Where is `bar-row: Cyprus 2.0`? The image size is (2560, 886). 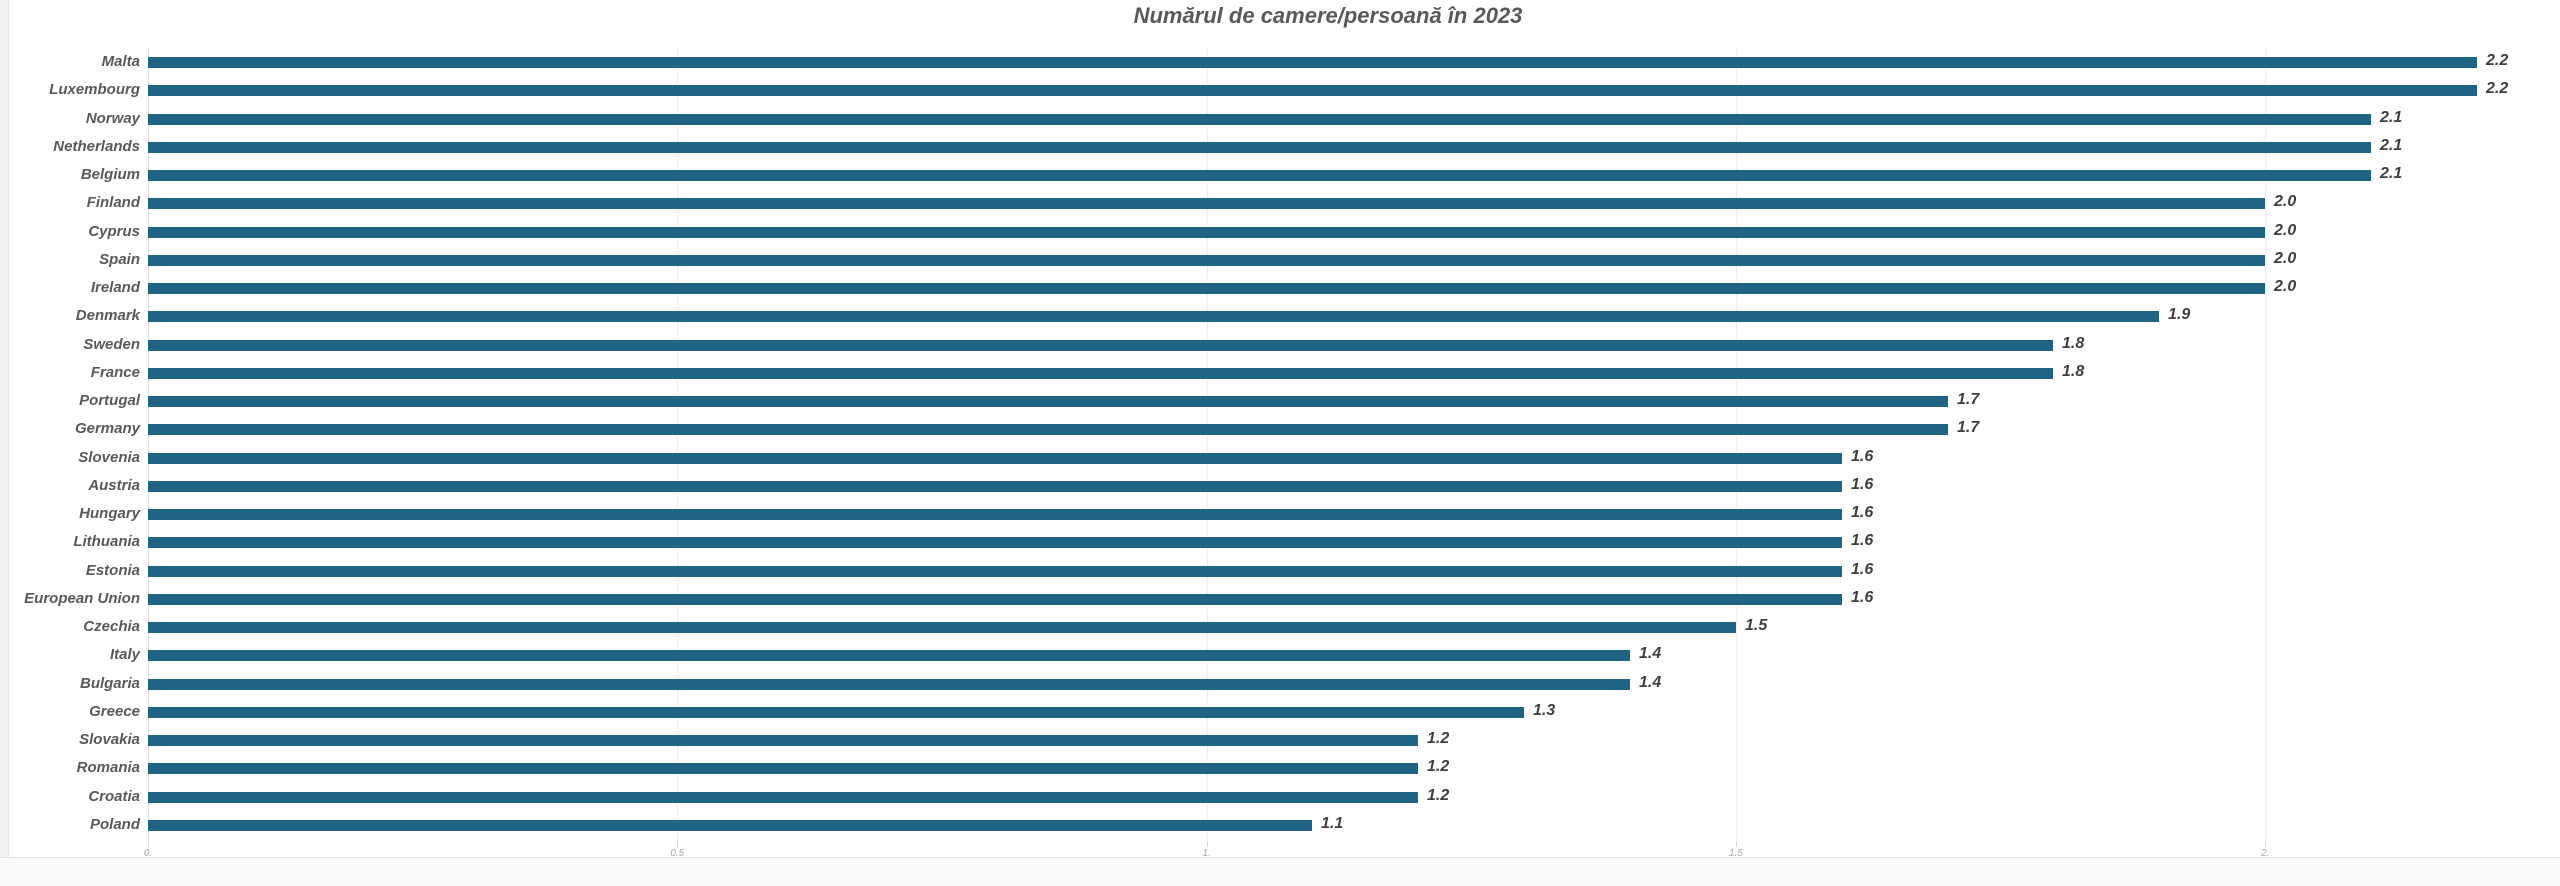 bar-row: Cyprus 2.0 is located at coordinates (1280, 232).